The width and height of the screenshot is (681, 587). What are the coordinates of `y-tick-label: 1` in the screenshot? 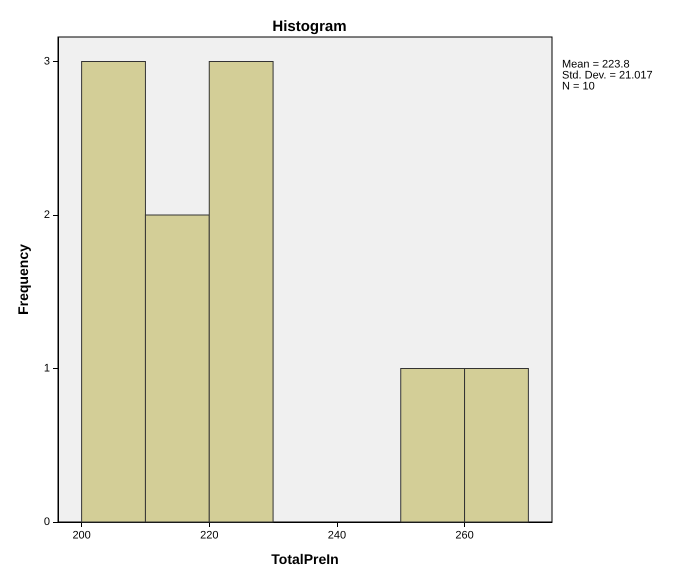 It's located at (47, 368).